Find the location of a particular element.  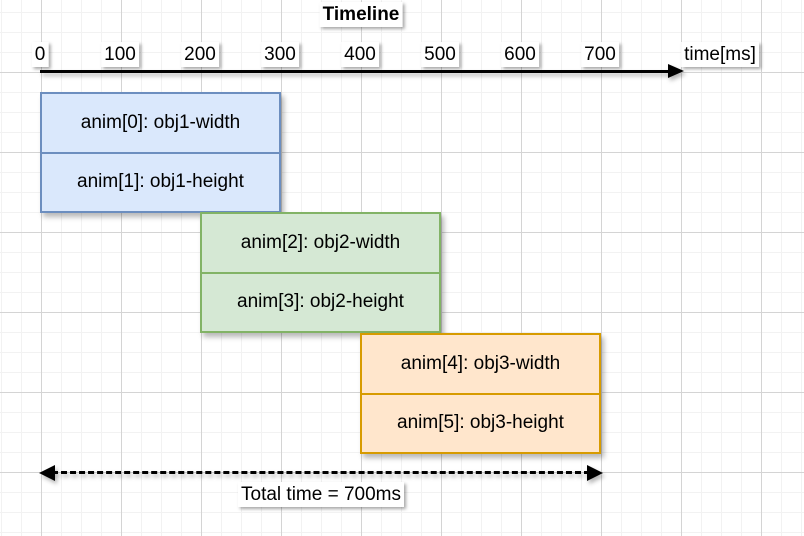

total-time-label: Total time = 700ms is located at coordinates (321, 494).